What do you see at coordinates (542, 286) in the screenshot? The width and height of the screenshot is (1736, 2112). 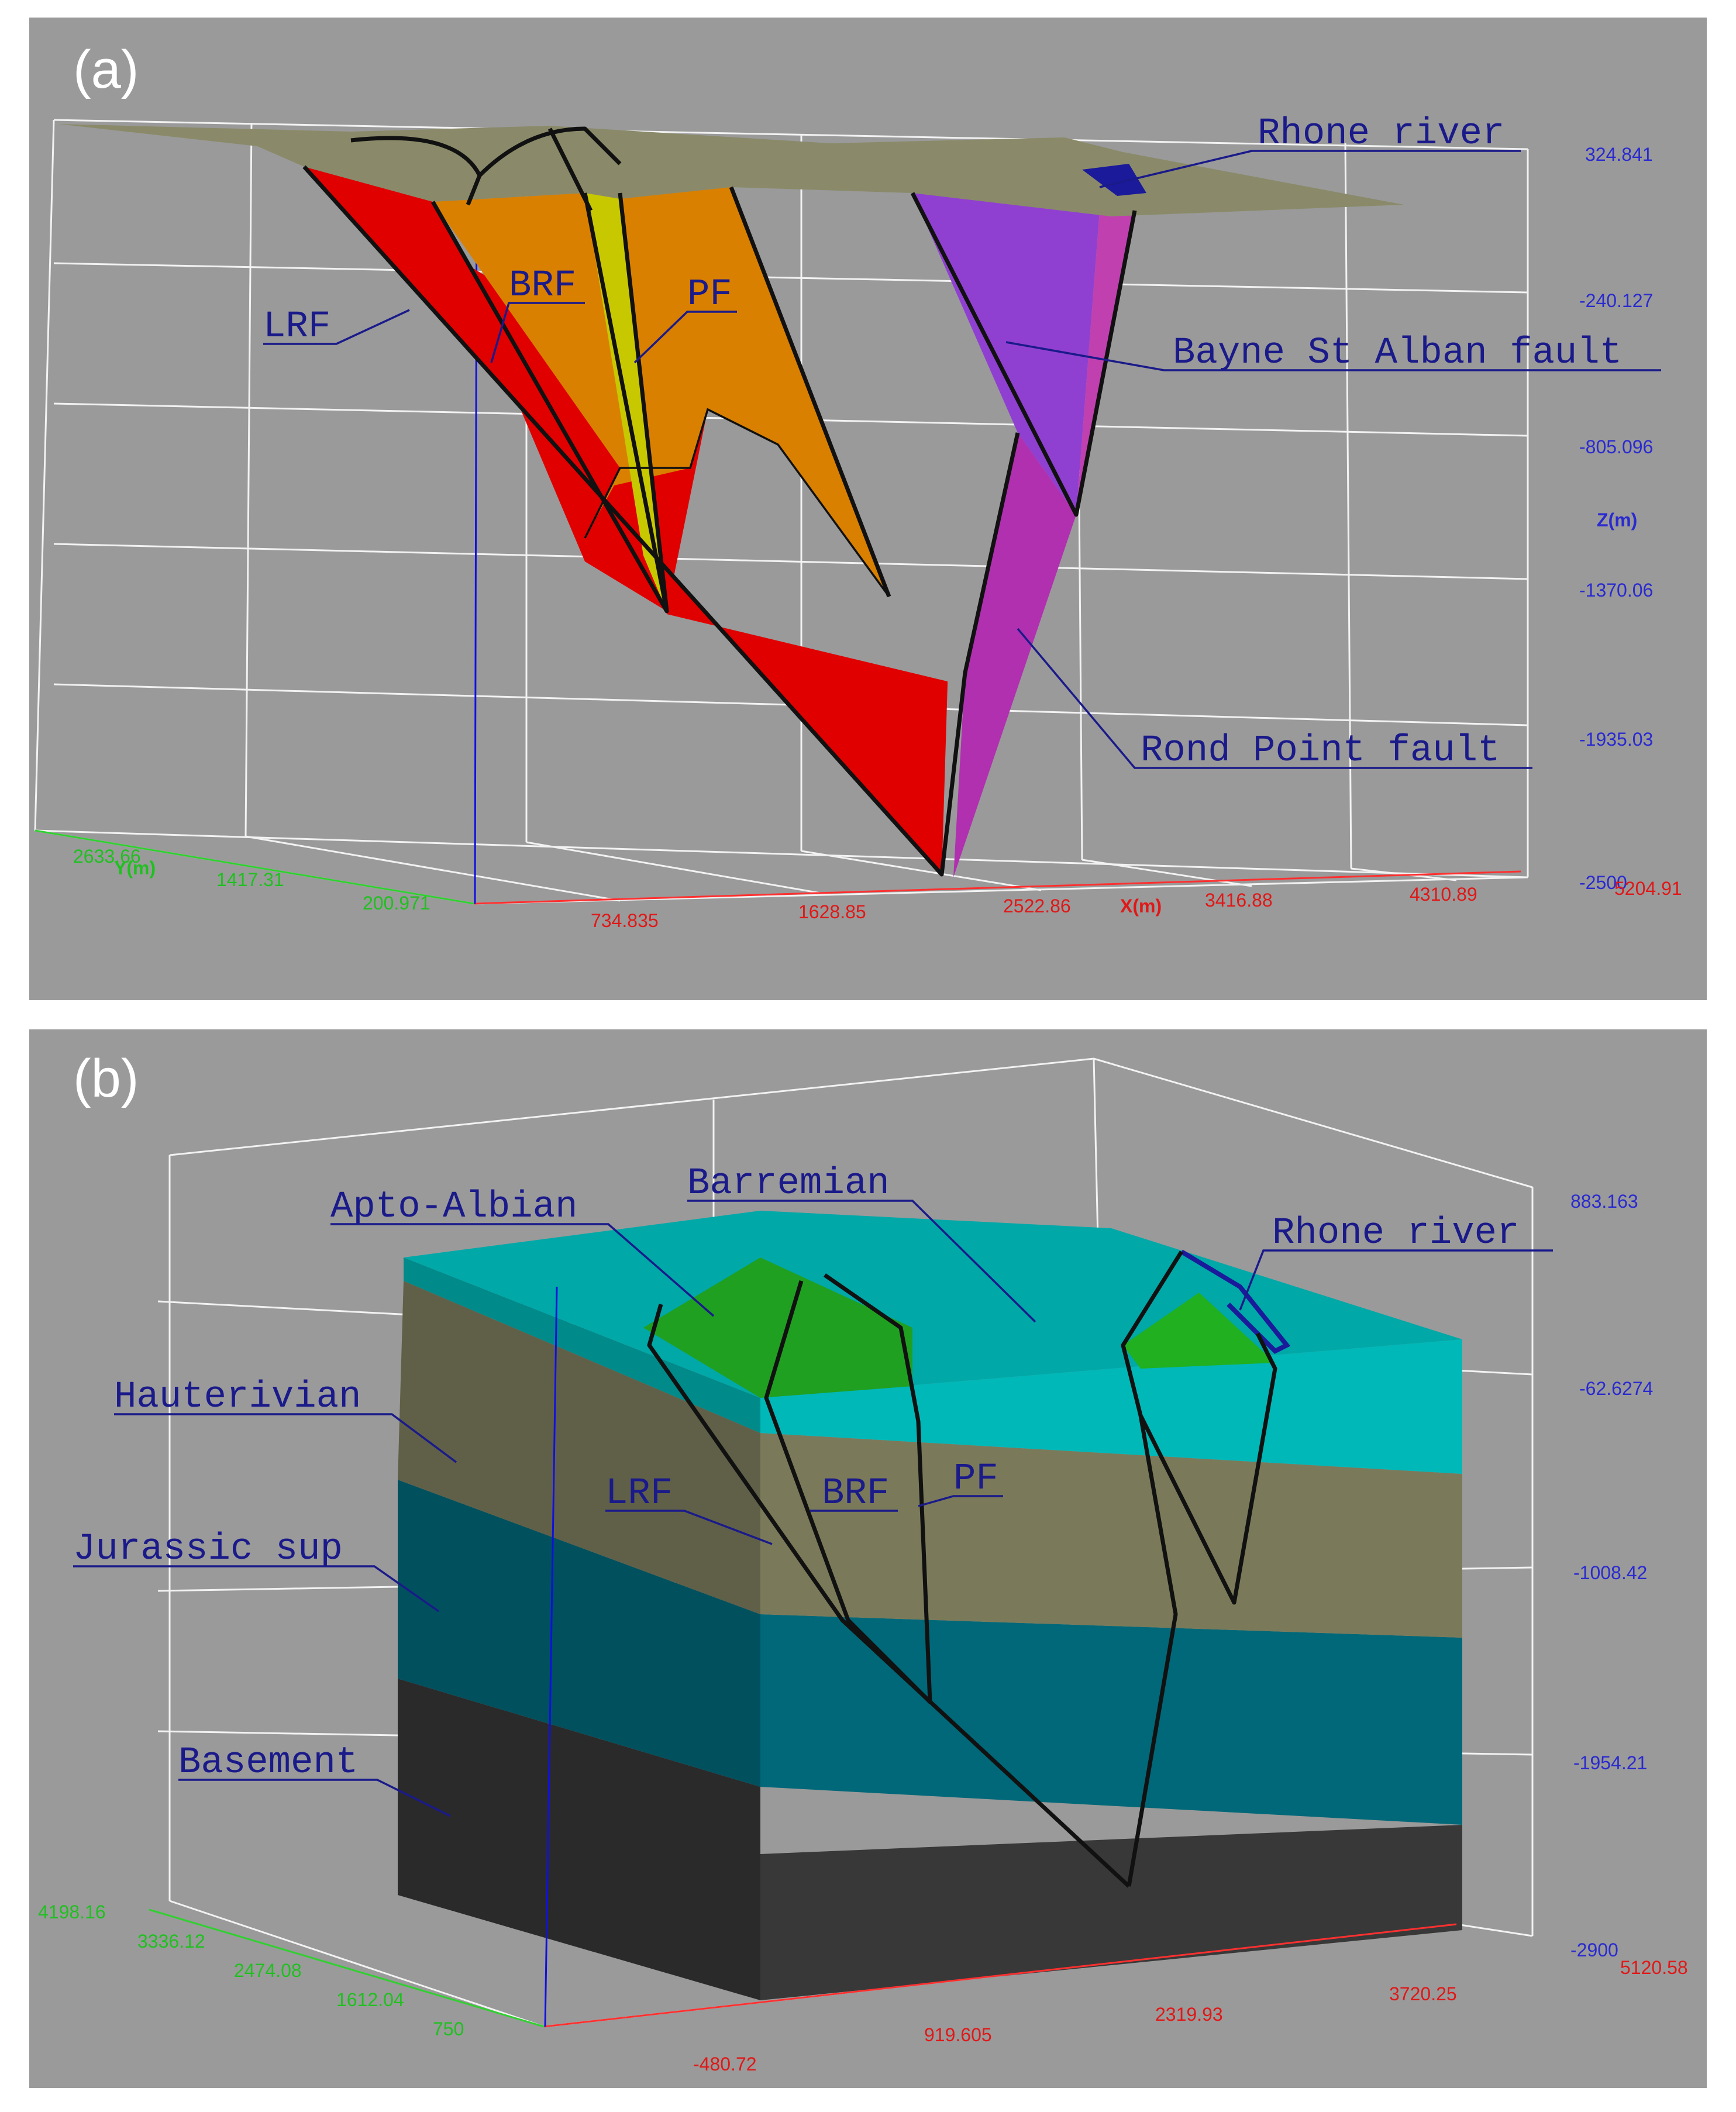 I see `callout-brf-text: BRF` at bounding box center [542, 286].